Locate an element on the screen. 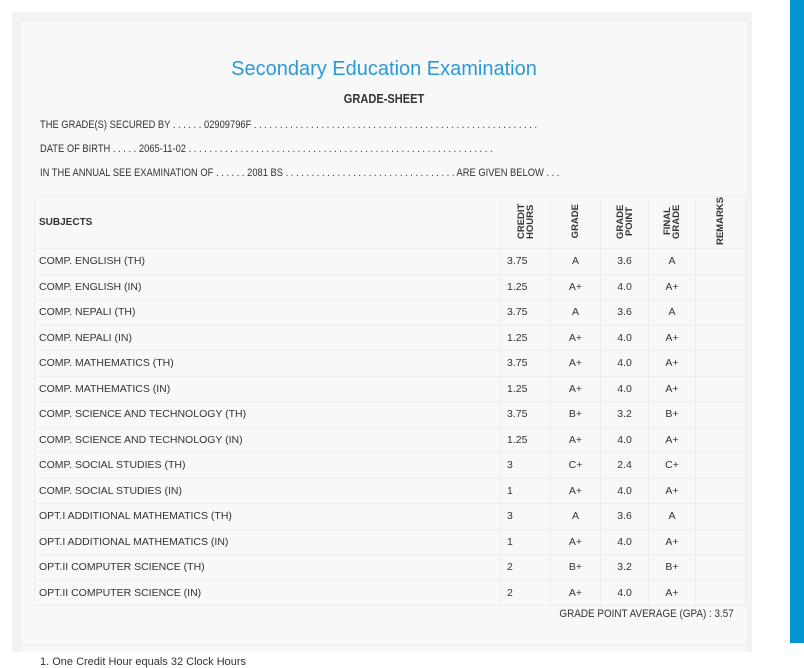 This screenshot has width=804, height=668. table-row: COMP. NEPALI (TH) 3.75 A 3.6 A is located at coordinates (390, 312).